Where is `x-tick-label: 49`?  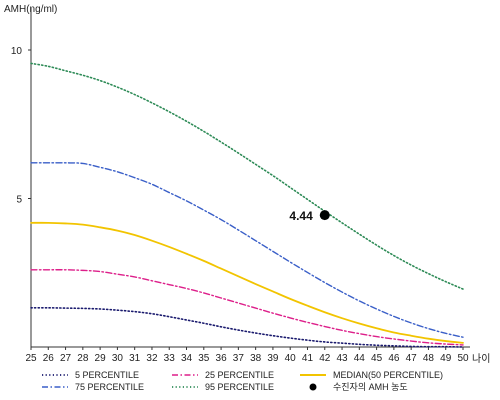 x-tick-label: 49 is located at coordinates (446, 358).